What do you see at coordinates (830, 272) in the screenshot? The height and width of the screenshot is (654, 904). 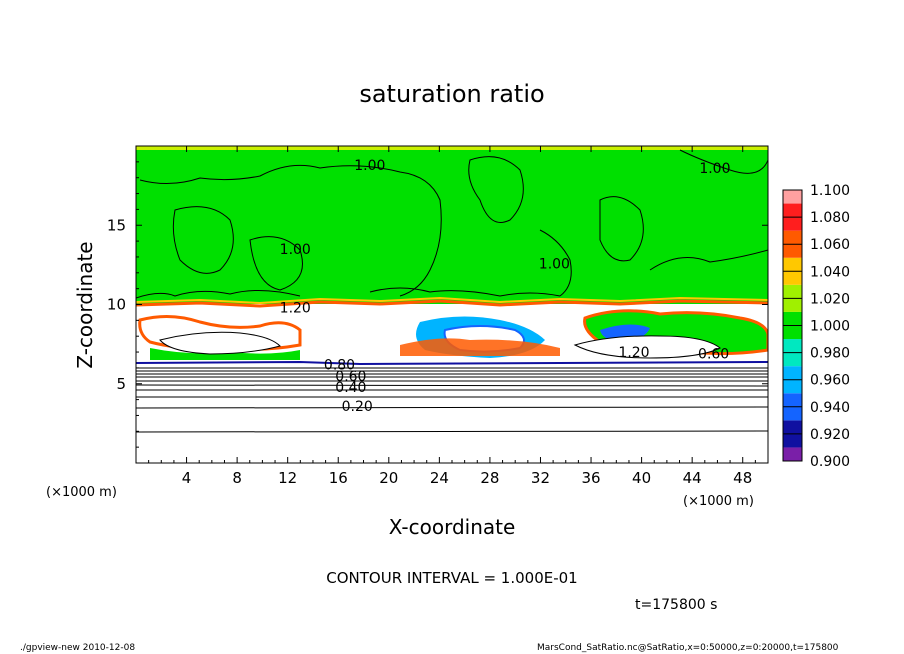 I see `colorbar-label: 1.040` at bounding box center [830, 272].